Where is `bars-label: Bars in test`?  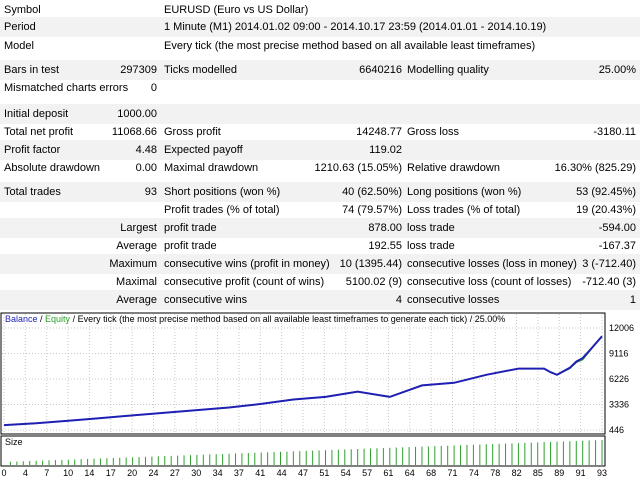
bars-label: Bars in test is located at coordinates (32, 70).